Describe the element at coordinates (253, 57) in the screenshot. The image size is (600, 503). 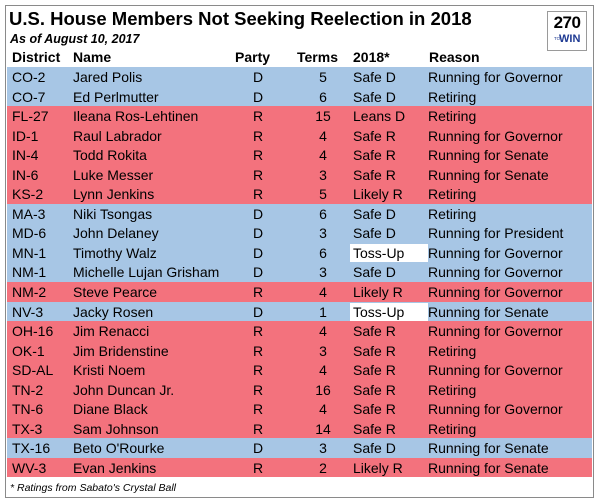
I see `header-party: Party` at that location.